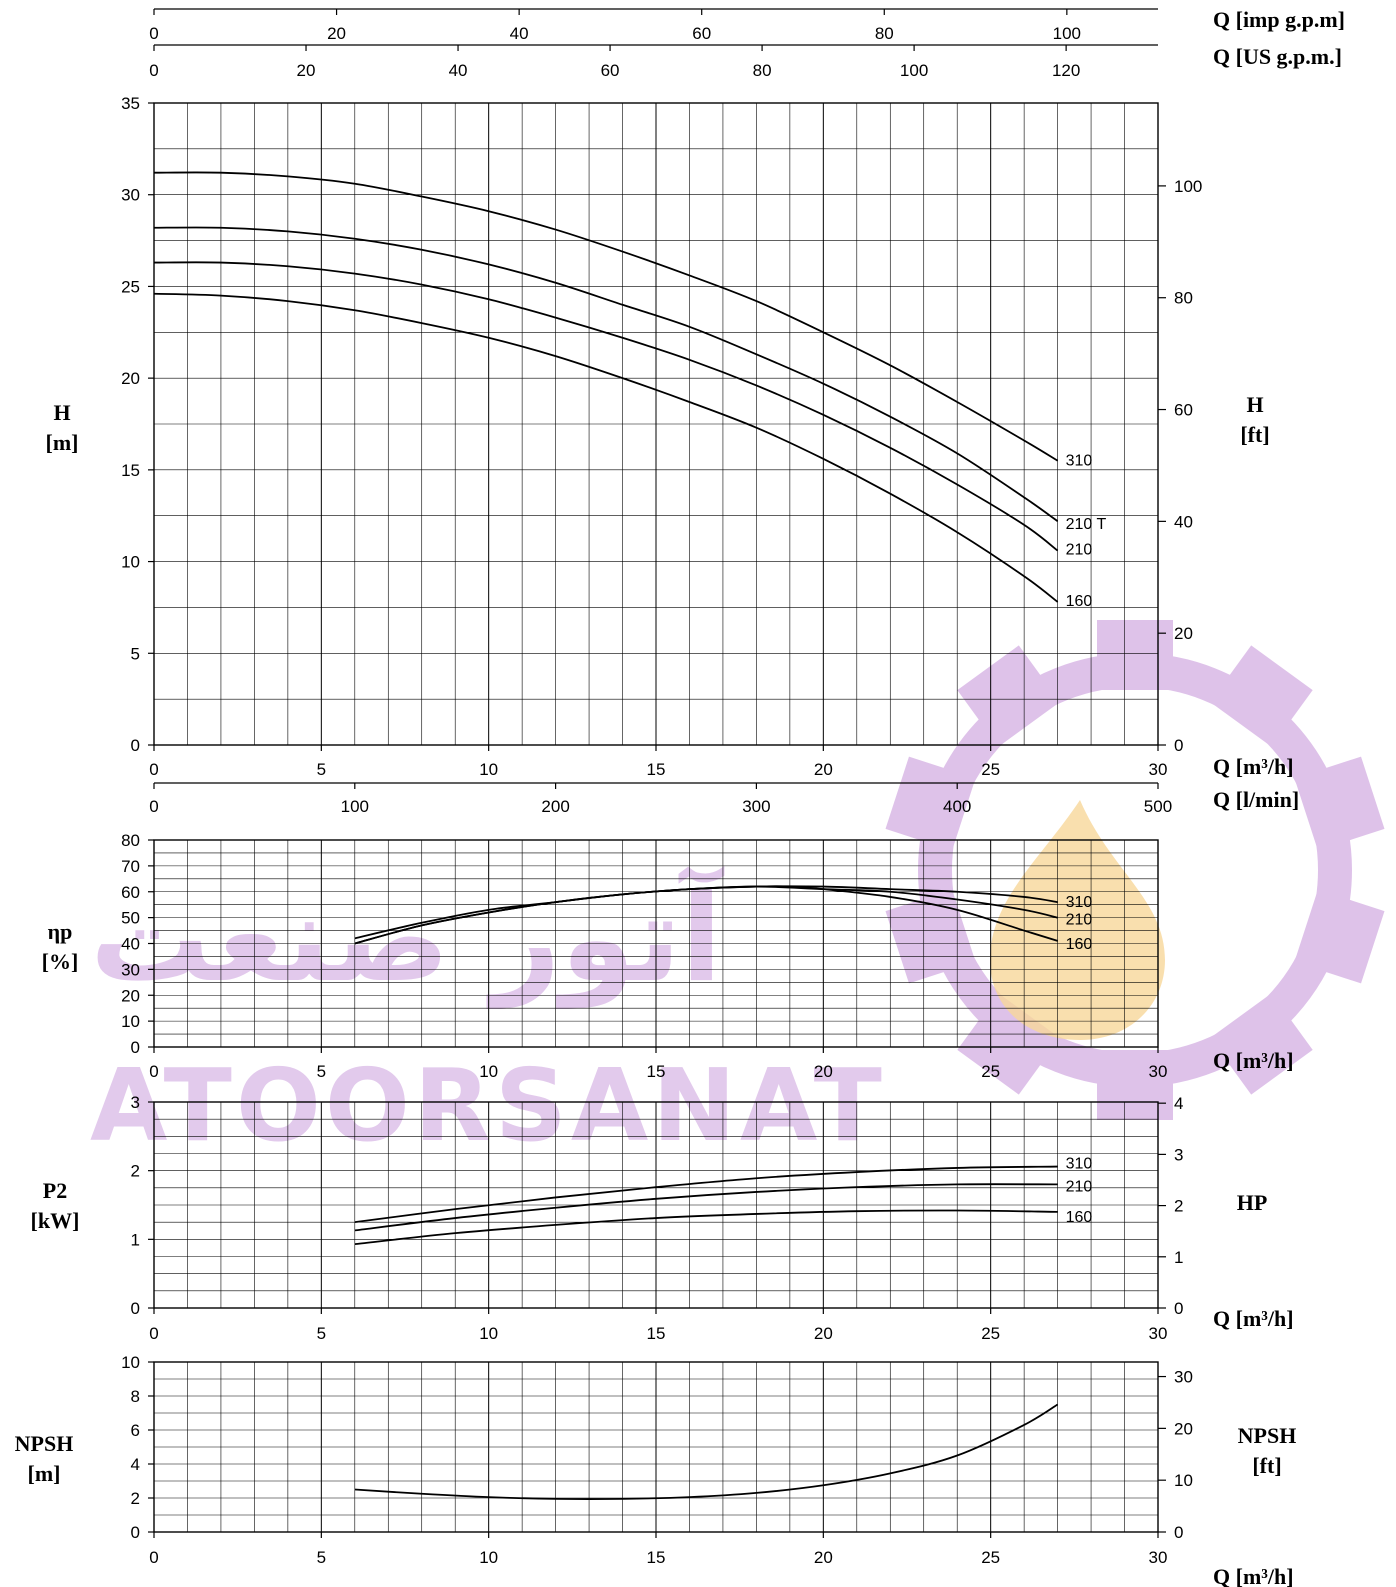 This screenshot has height=1587, width=1396. I want to click on y-tick-label: 5, so click(135, 653).